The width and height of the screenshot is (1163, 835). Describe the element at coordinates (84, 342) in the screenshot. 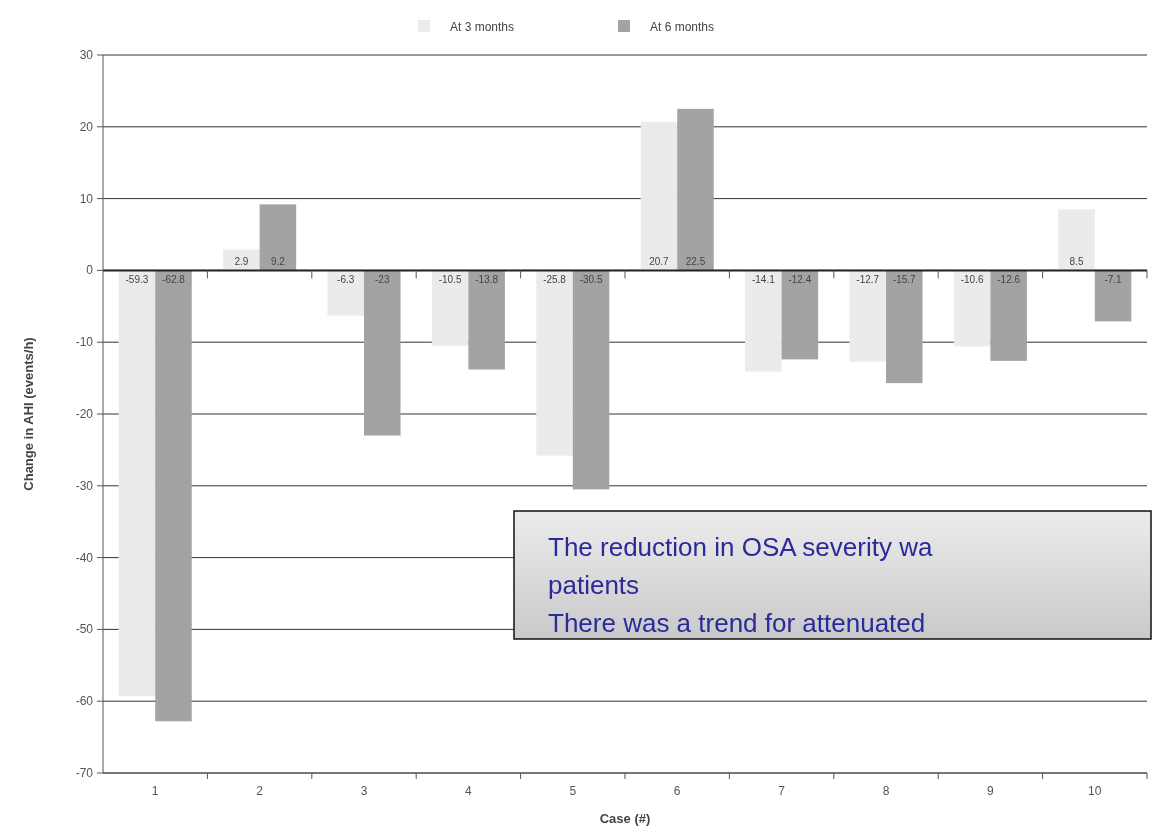

I see `y-tick-label: -10` at that location.